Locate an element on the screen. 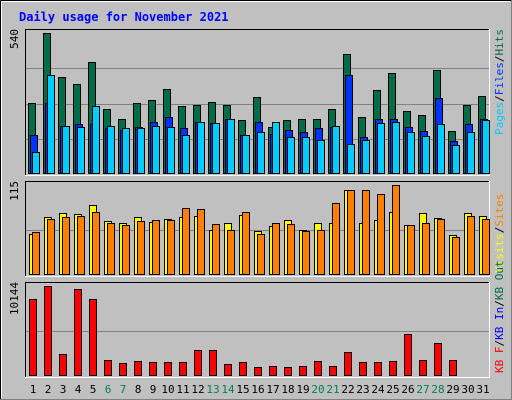  x-tick-day-30: 30 is located at coordinates (467, 389).